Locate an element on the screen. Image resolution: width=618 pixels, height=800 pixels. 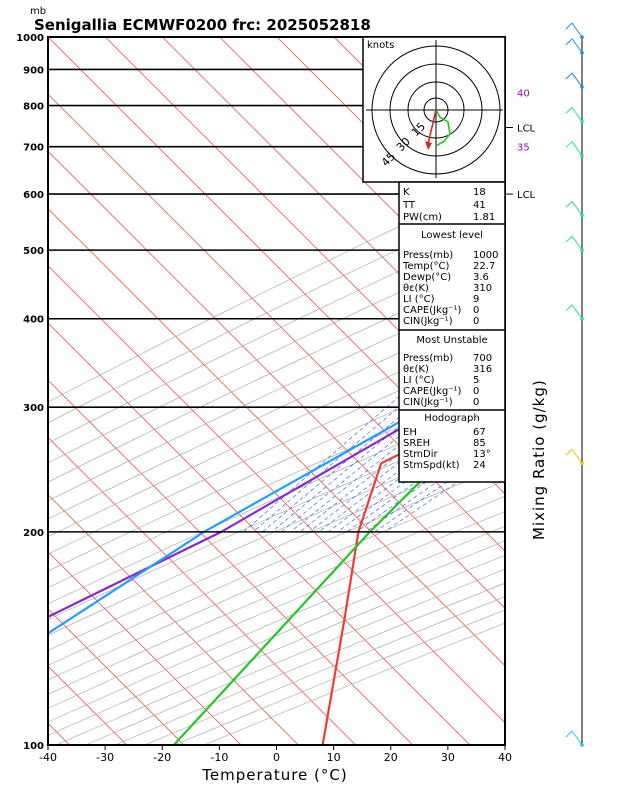
temperature-tick-label: -40 is located at coordinates (48, 757).